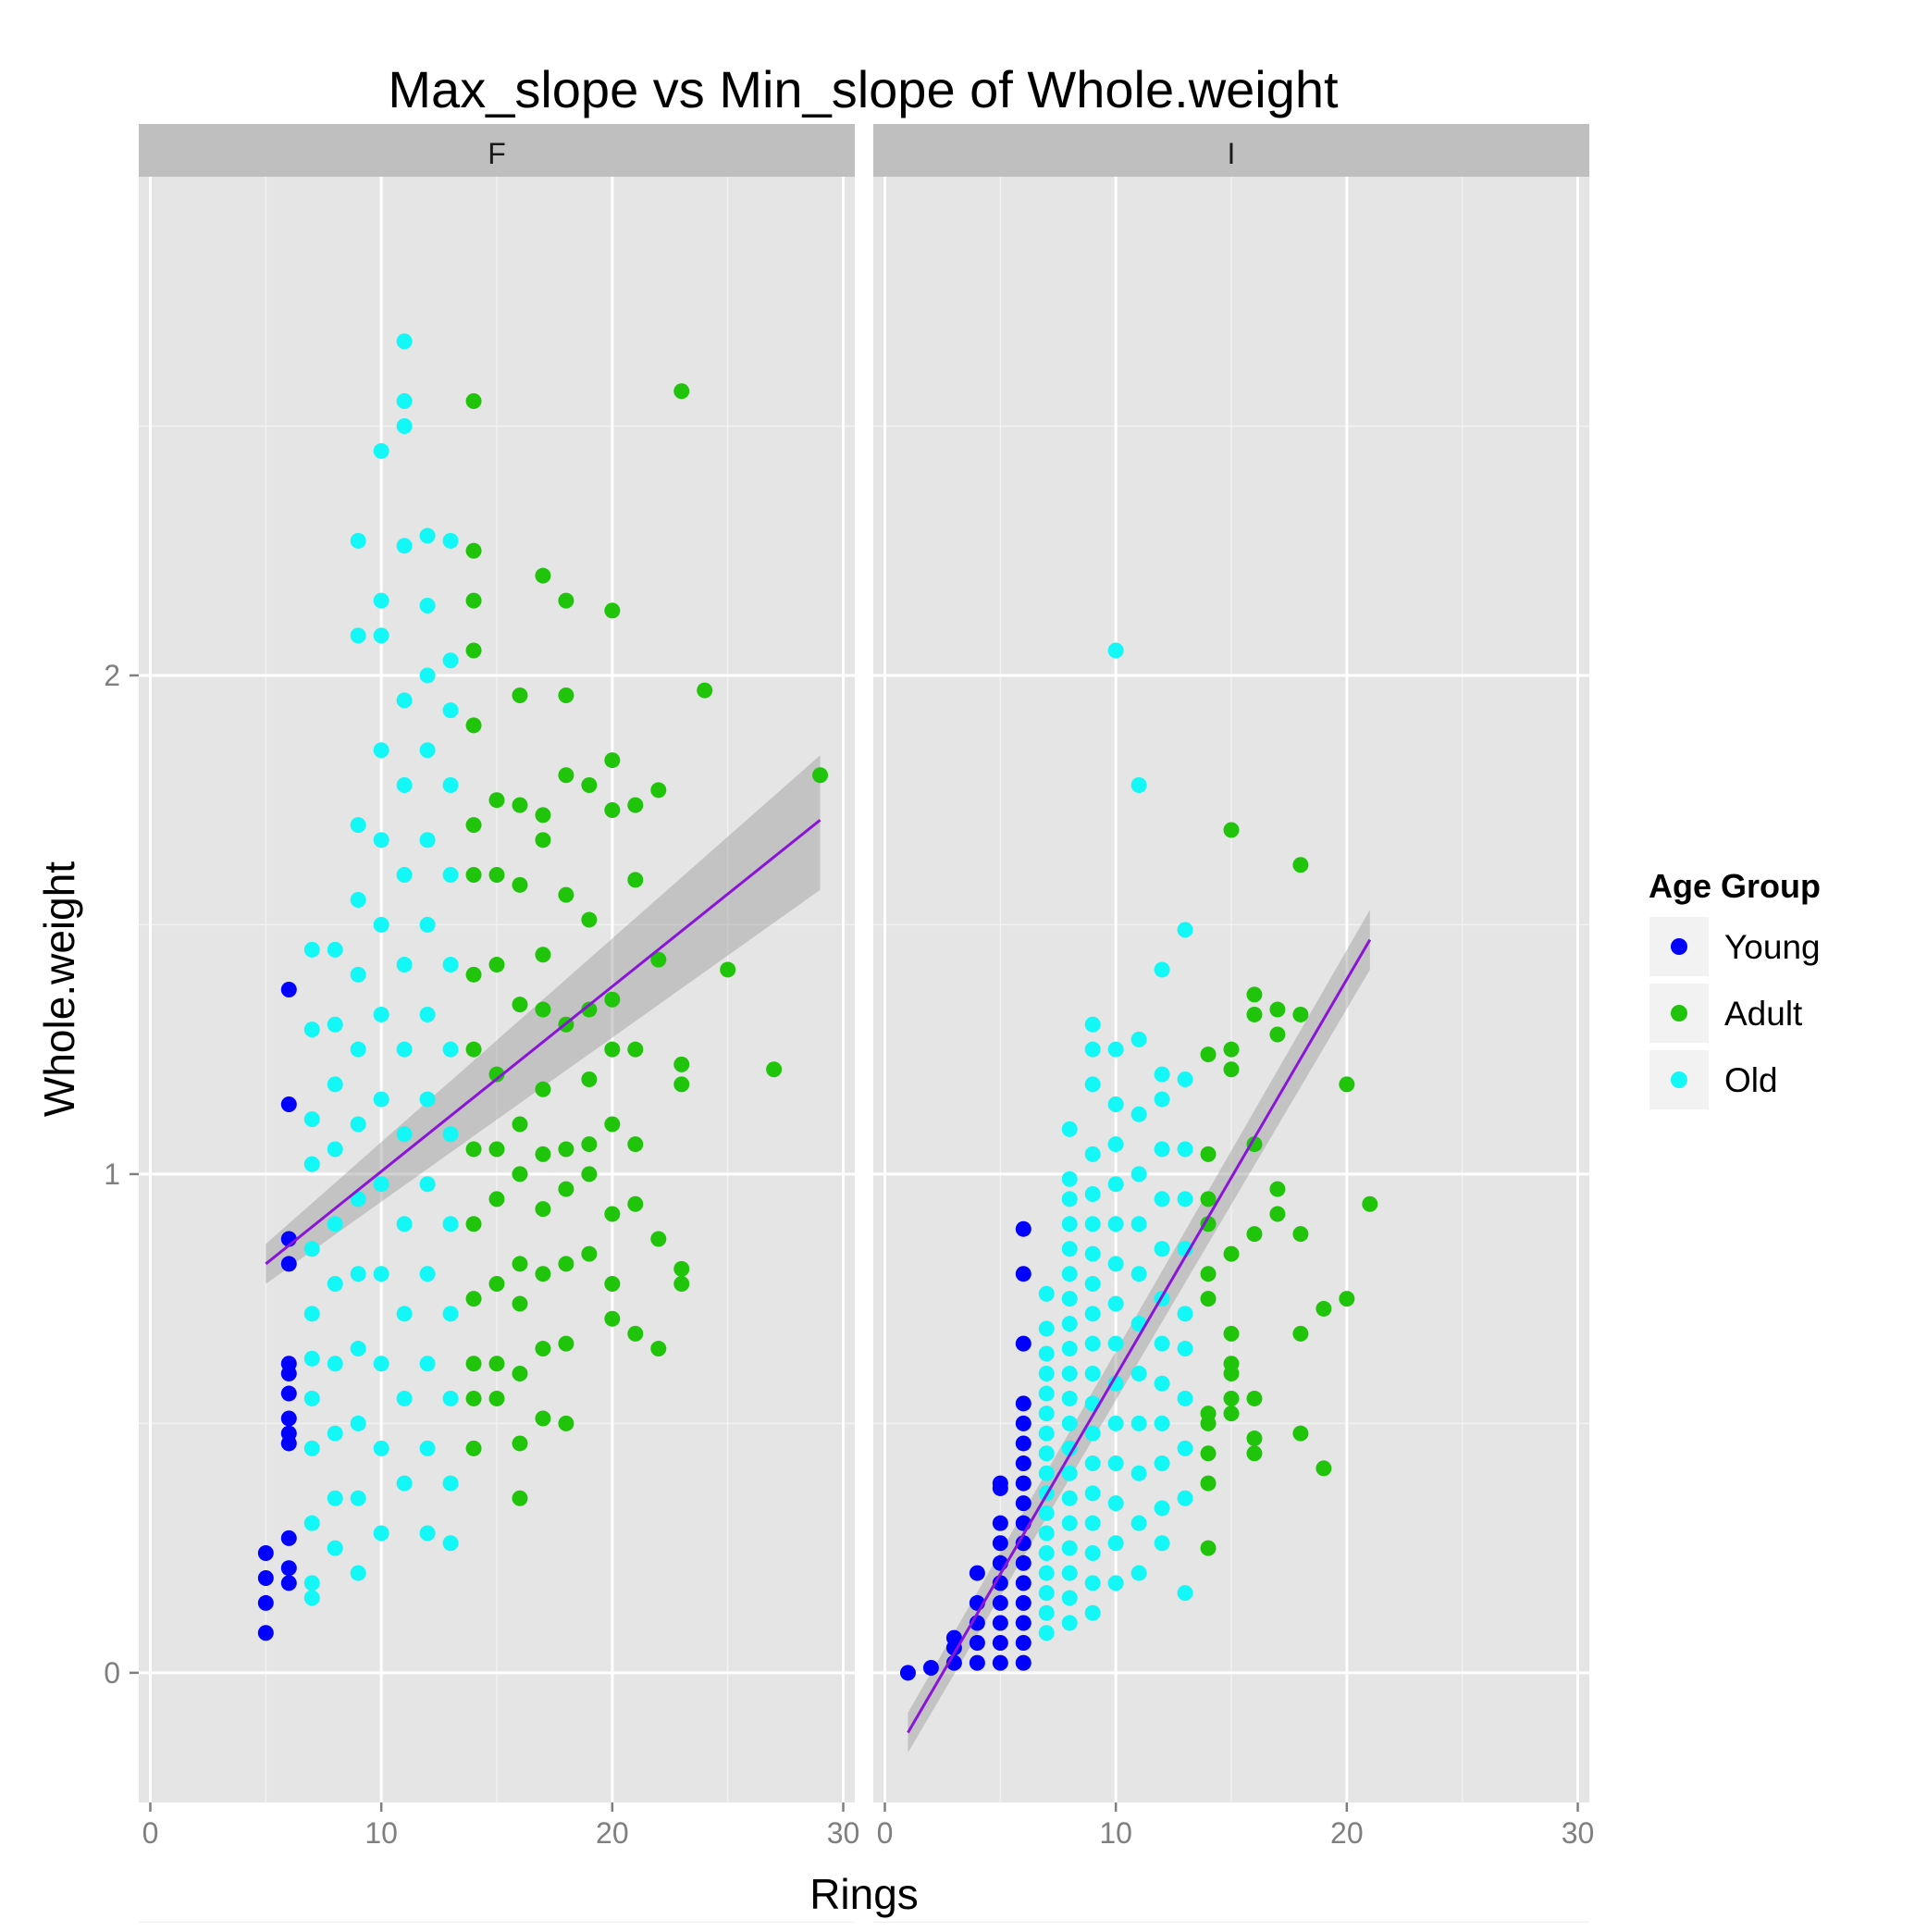  Describe the element at coordinates (1764, 1014) in the screenshot. I see `legend-label-adult: Adult` at that location.